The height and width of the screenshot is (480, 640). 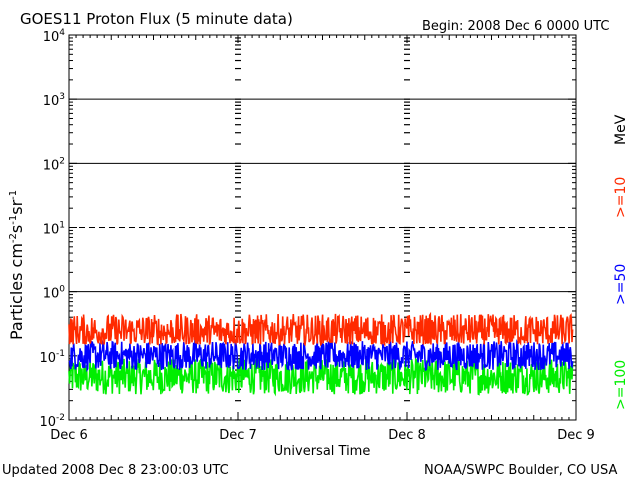 What do you see at coordinates (54, 293) in the screenshot?
I see `y-tick-label: 10⁰` at bounding box center [54, 293].